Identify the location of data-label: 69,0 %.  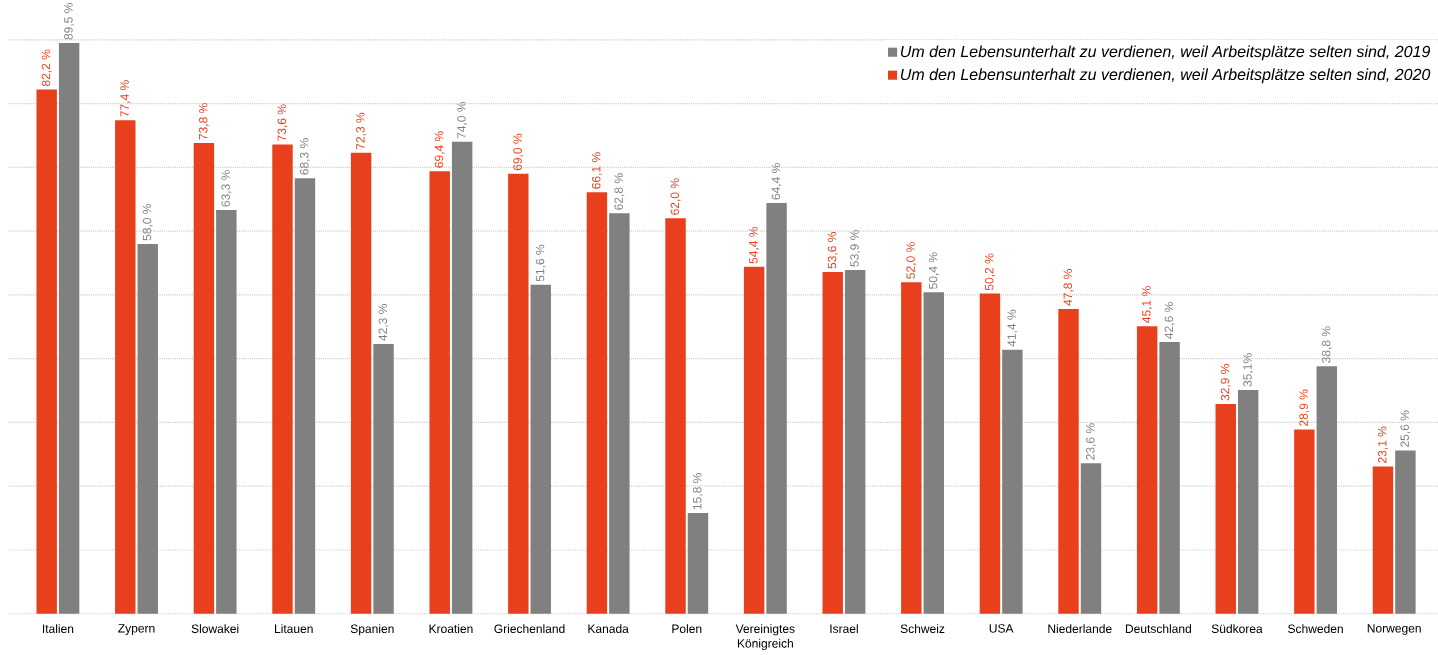
(518, 152).